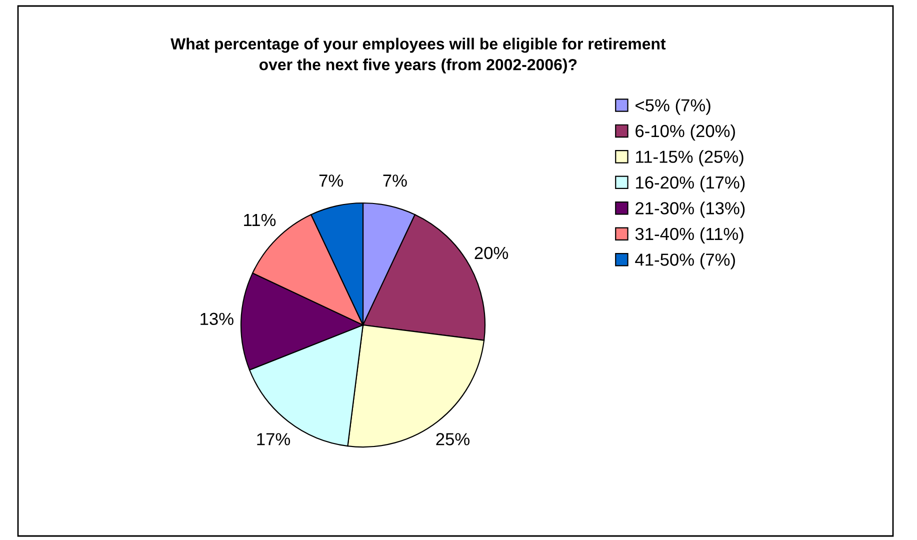  I want to click on legend-label: 41-50% (7%), so click(685, 261).